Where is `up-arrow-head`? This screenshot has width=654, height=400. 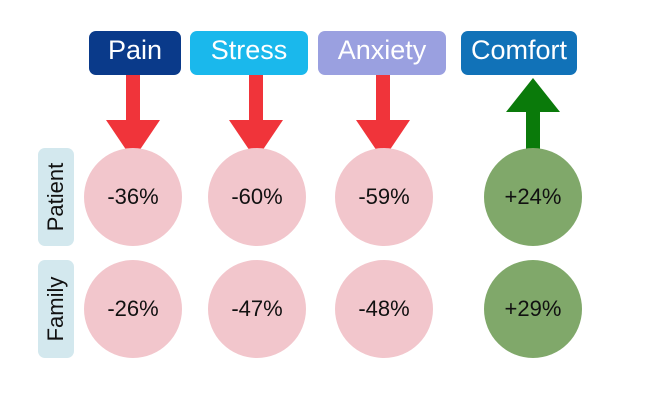 up-arrow-head is located at coordinates (533, 95).